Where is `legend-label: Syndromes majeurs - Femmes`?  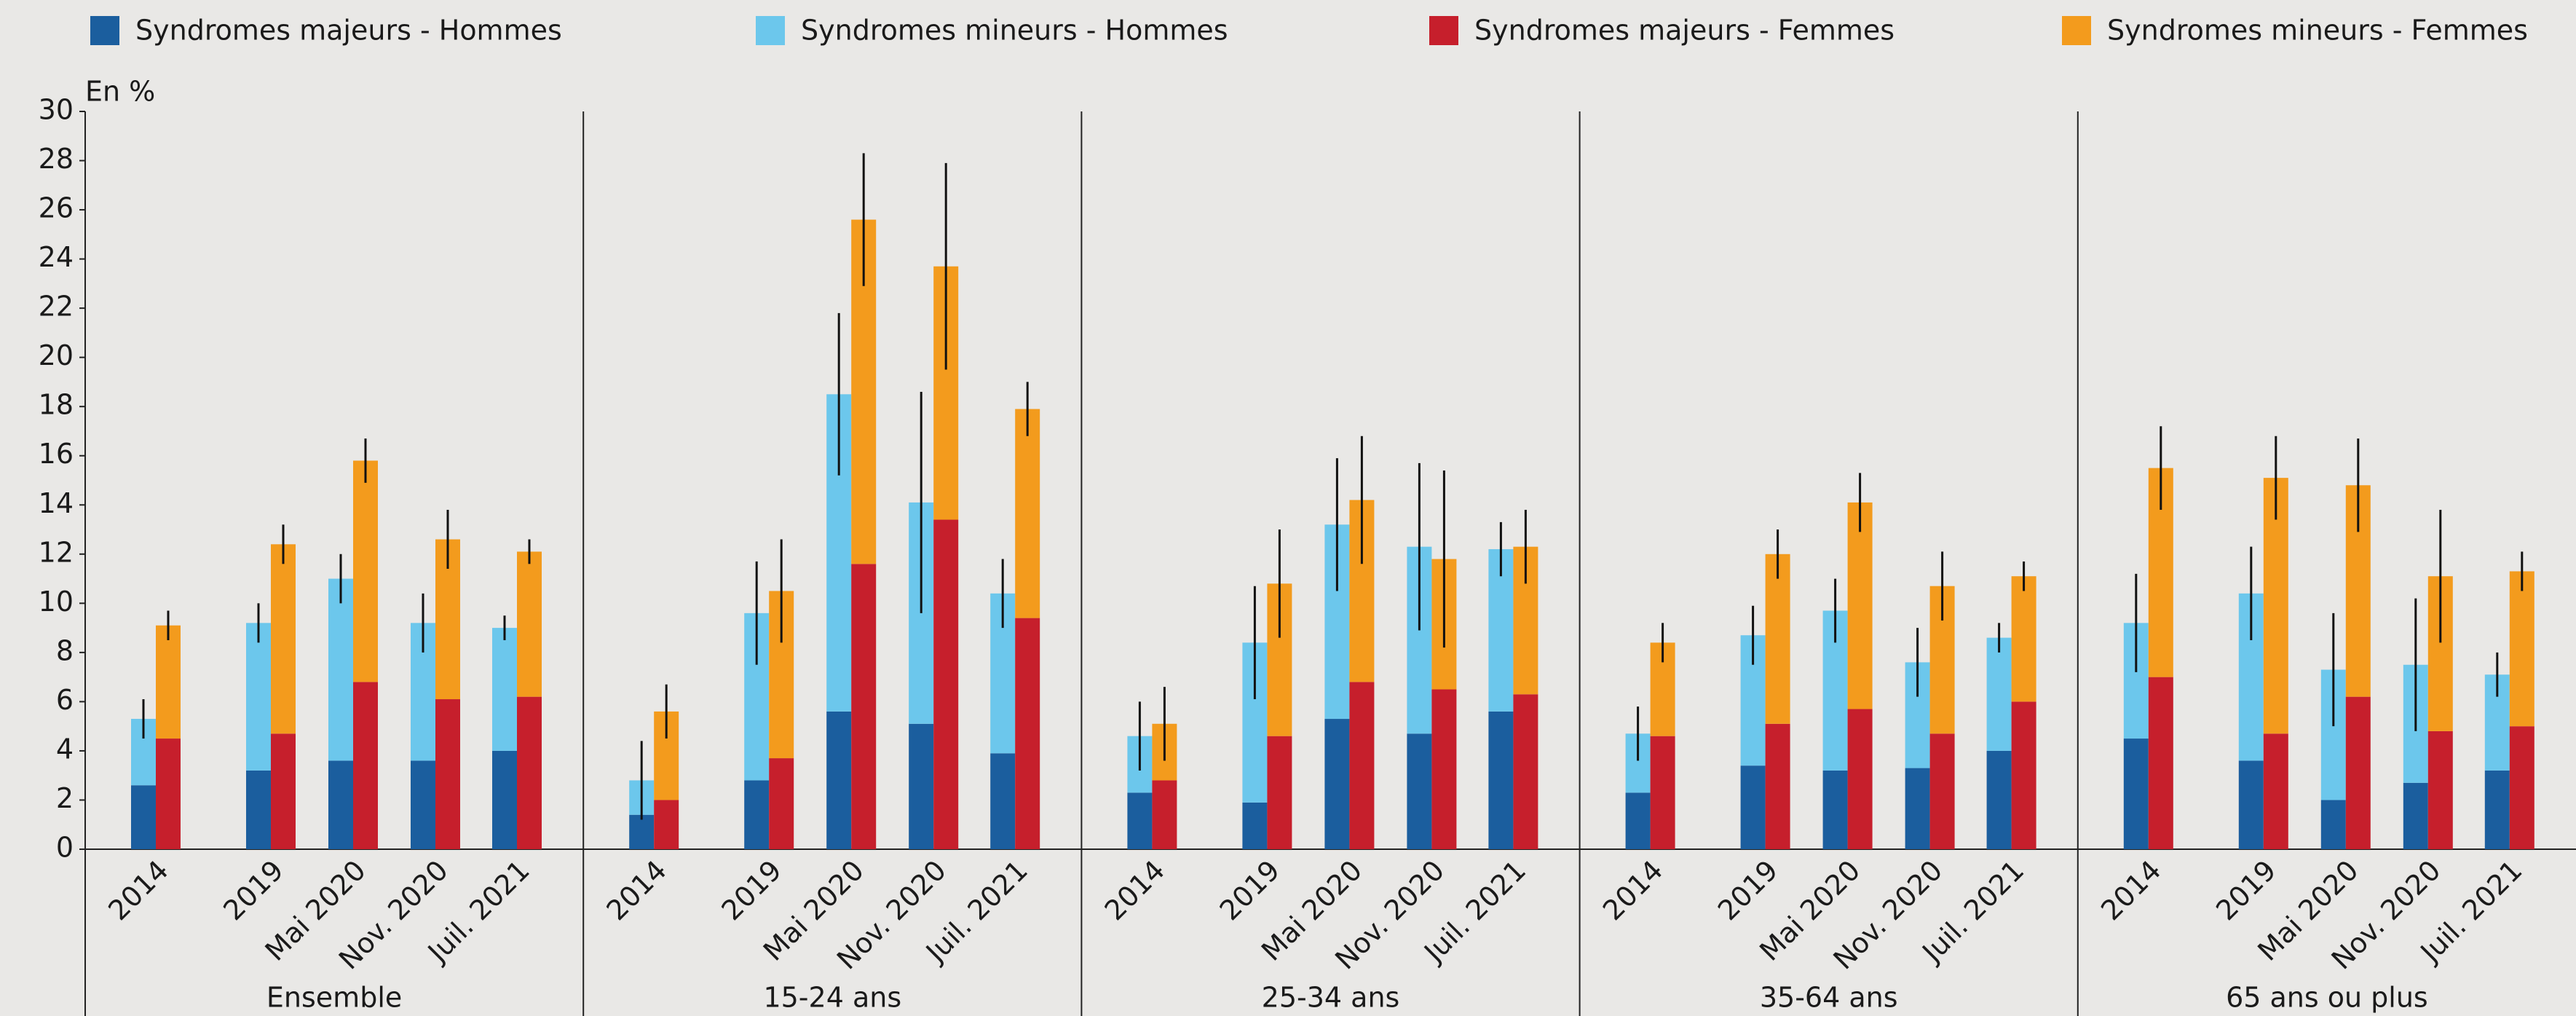
legend-label: Syndromes majeurs - Femmes is located at coordinates (1684, 31).